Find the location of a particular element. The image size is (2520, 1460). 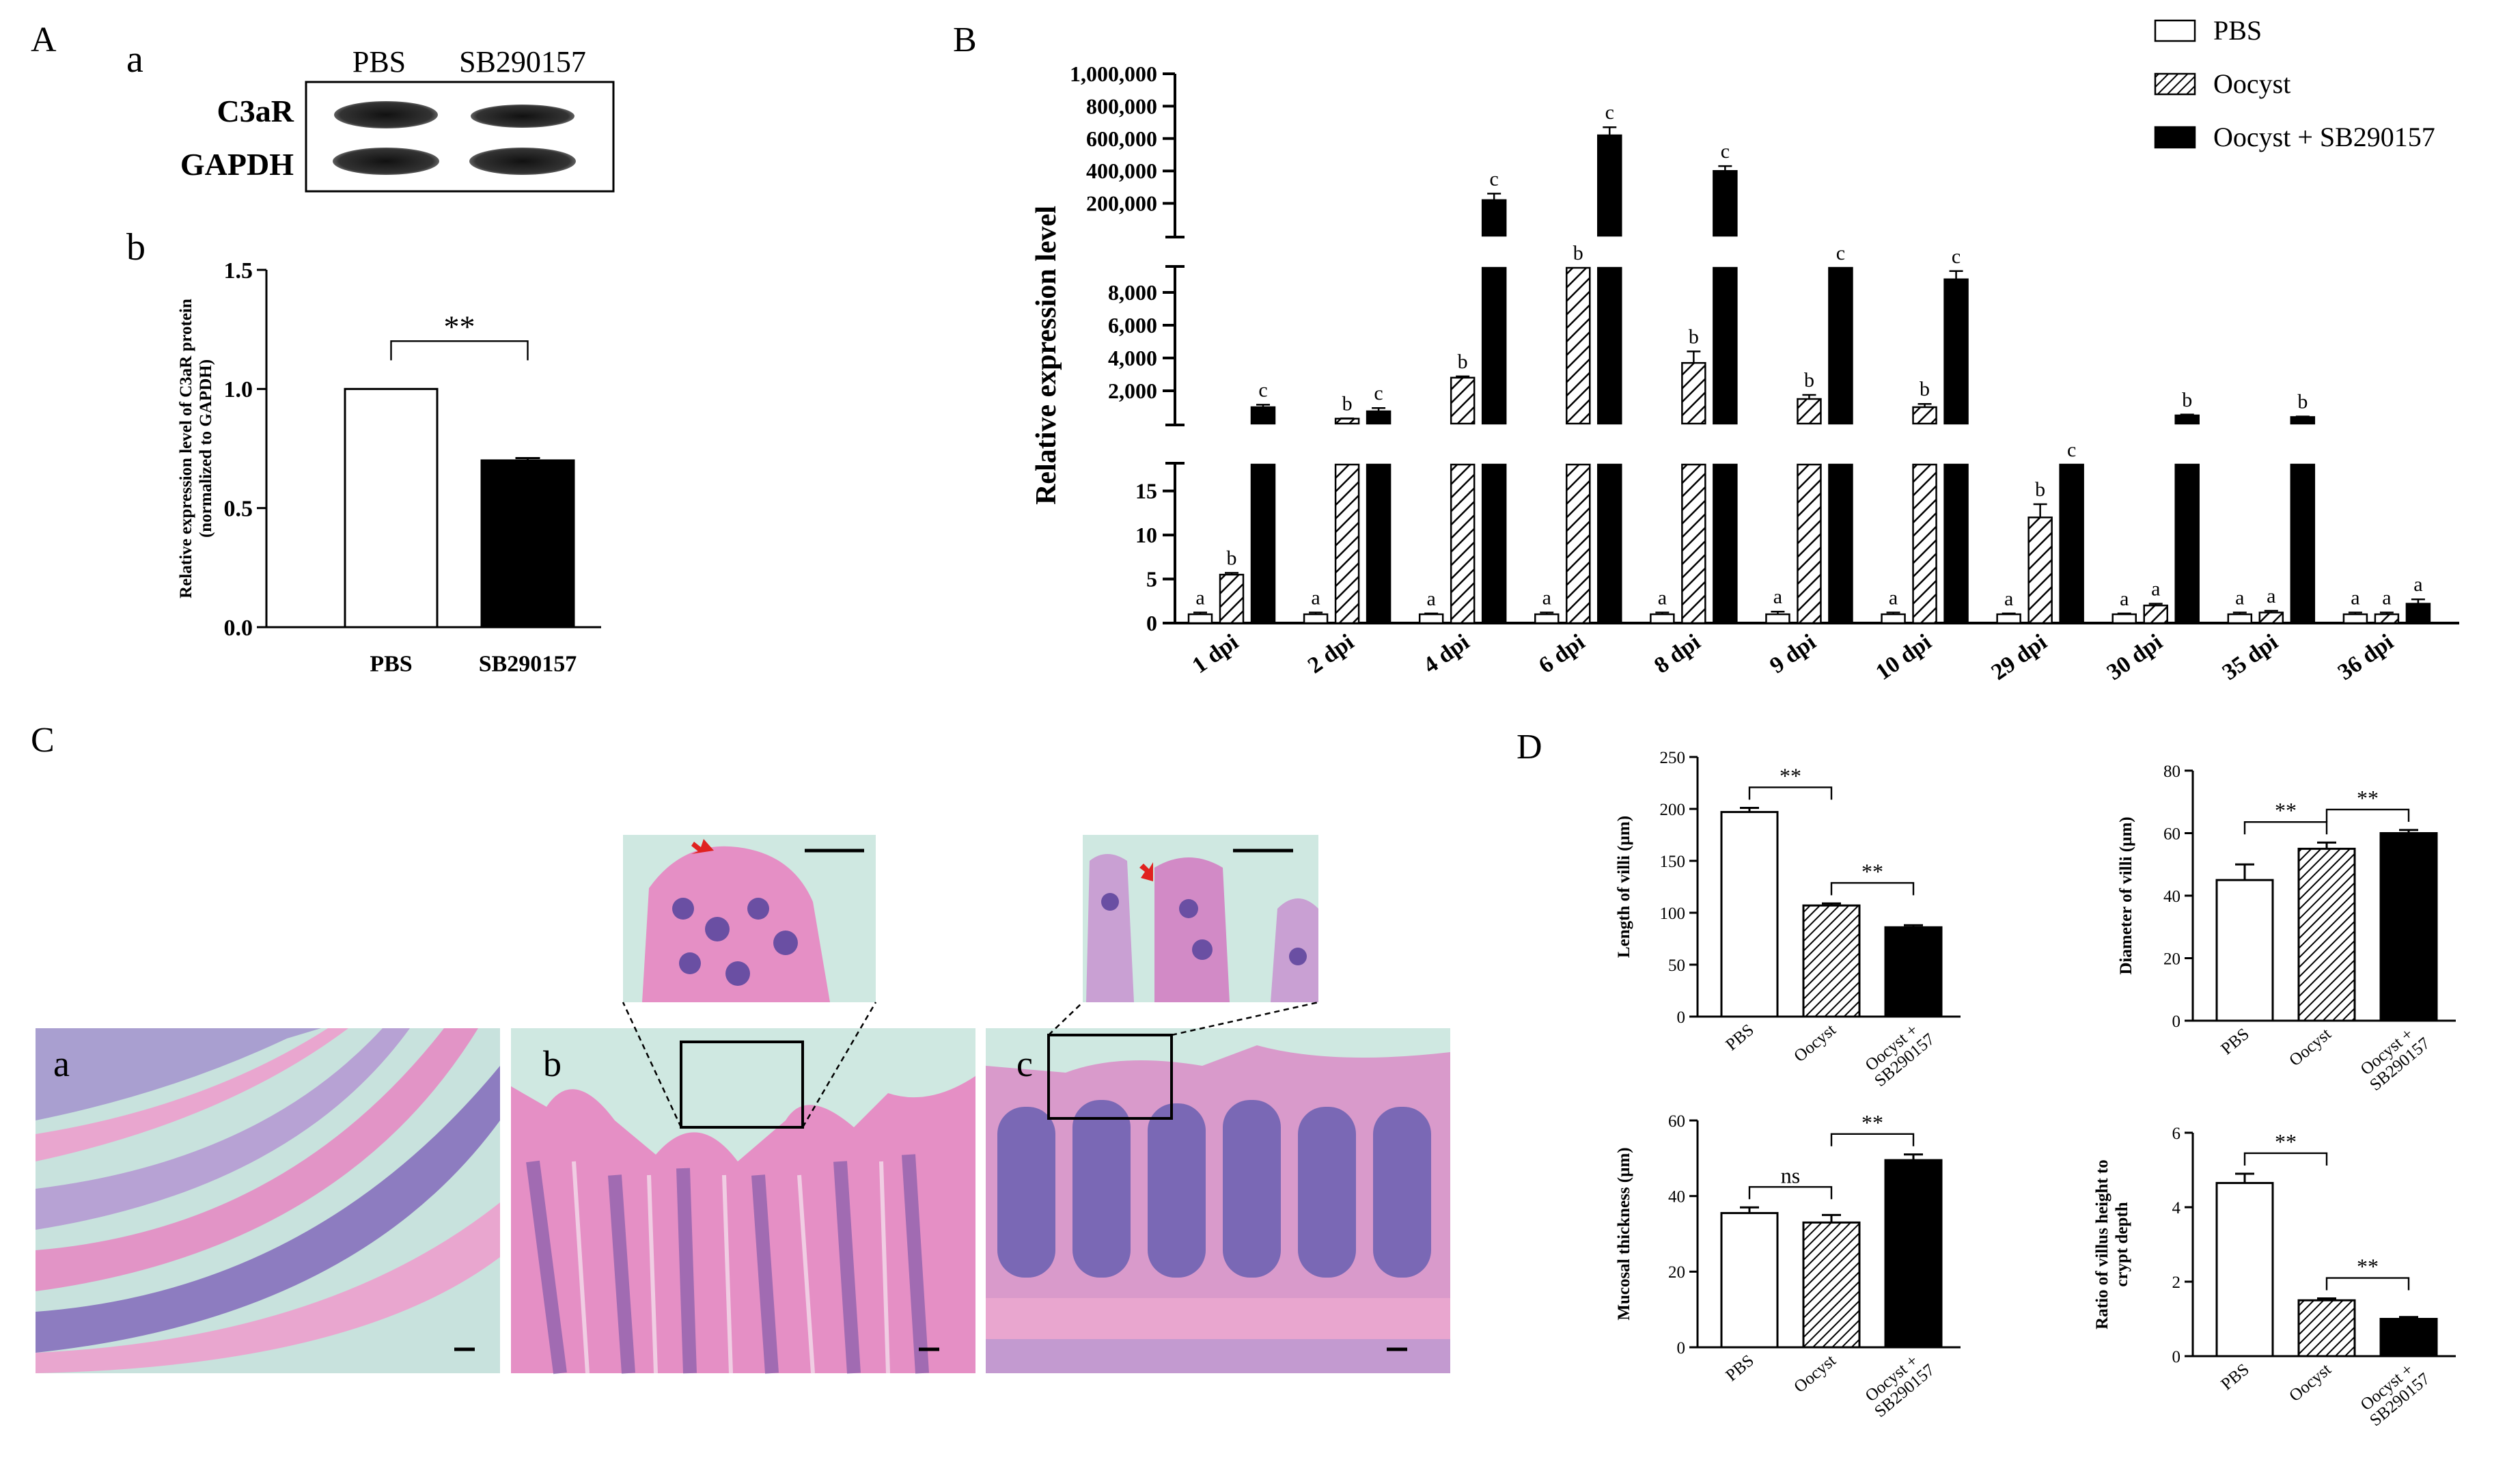

y-tick-label: 200,000 is located at coordinates (1121, 203).